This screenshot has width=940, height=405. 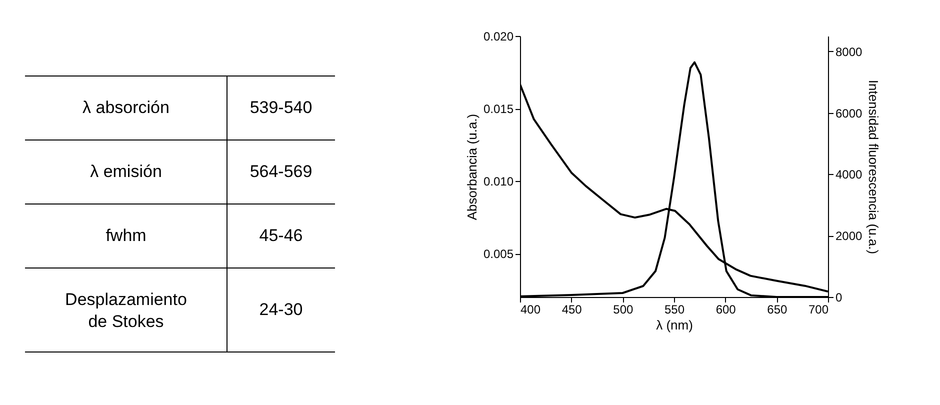 What do you see at coordinates (126, 310) in the screenshot?
I see `text: Desplazamiento de Stokes` at bounding box center [126, 310].